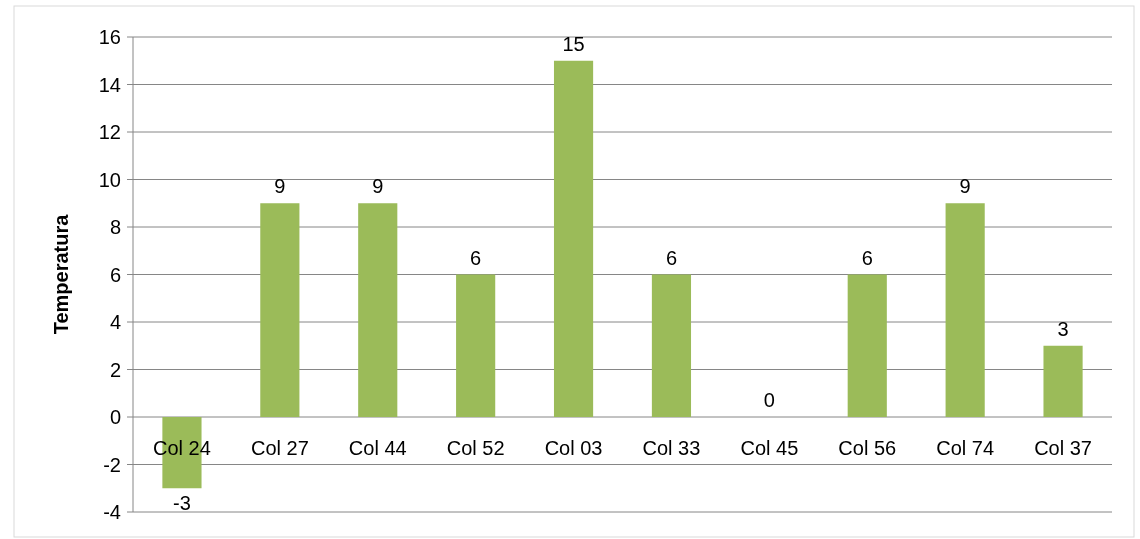  Describe the element at coordinates (115, 227) in the screenshot. I see `y-tick-label: 8` at that location.